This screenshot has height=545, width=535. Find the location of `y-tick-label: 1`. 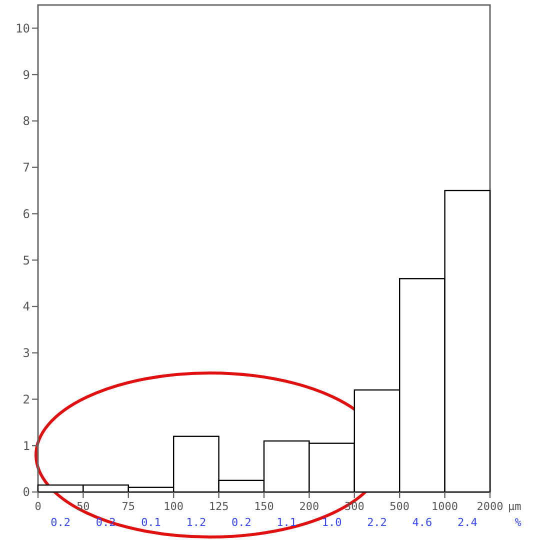

y-tick-label: 1 is located at coordinates (26, 445).